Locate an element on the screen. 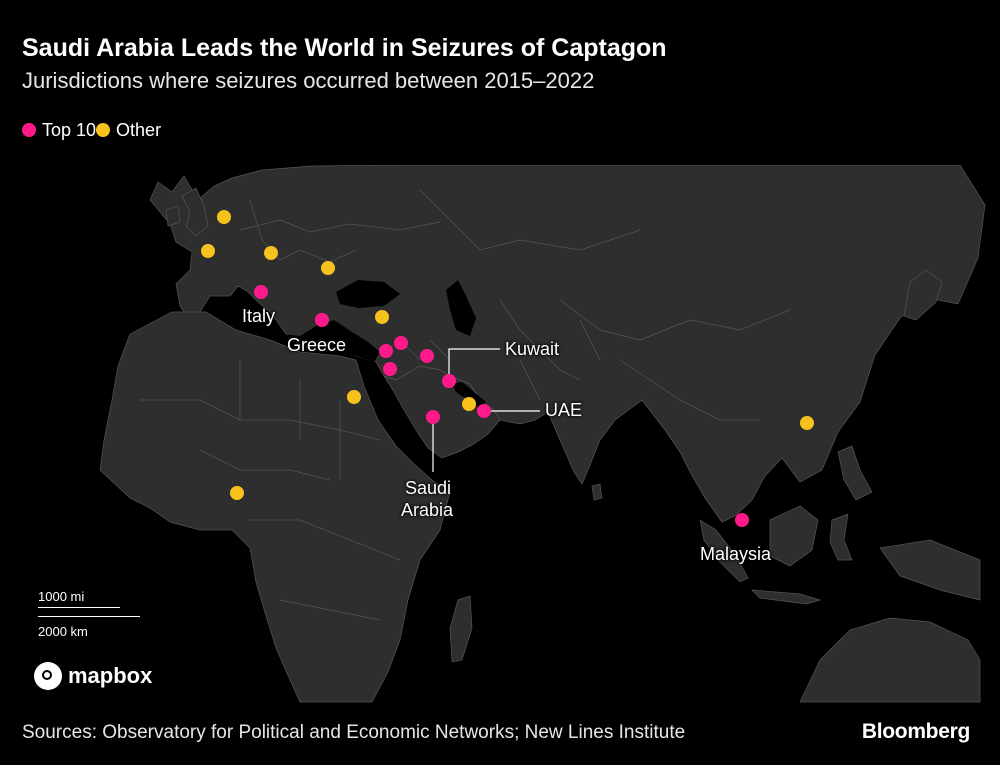  marker-romania is located at coordinates (328, 268).